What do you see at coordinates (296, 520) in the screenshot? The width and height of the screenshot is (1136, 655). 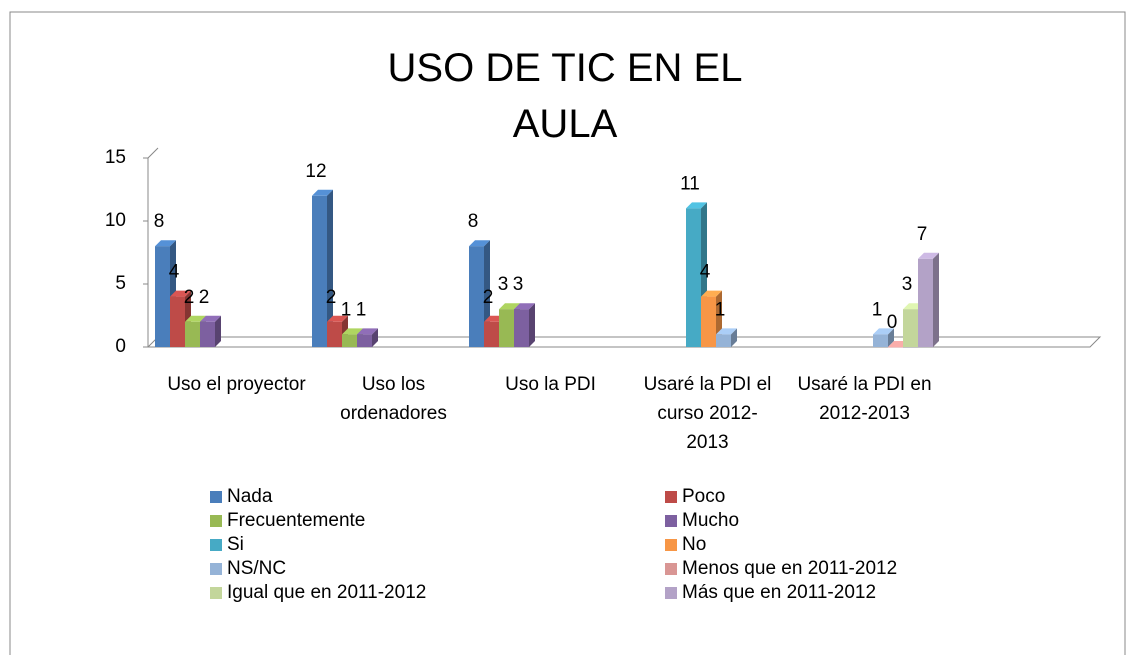 I see `legend-label: Frecuentemente` at bounding box center [296, 520].